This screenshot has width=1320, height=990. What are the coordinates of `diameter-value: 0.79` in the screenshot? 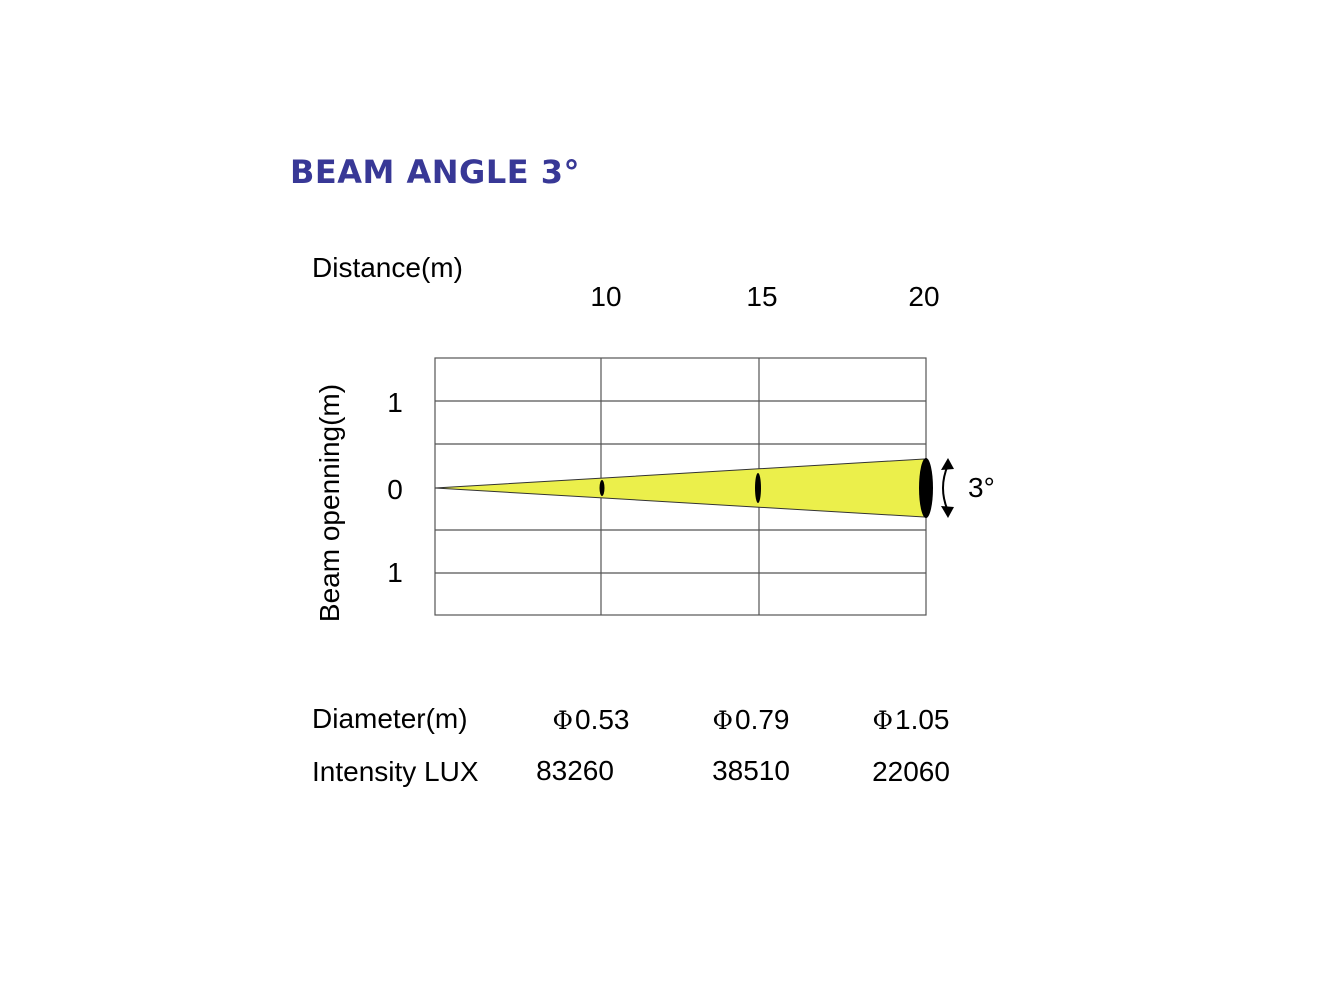 It's located at (762, 719).